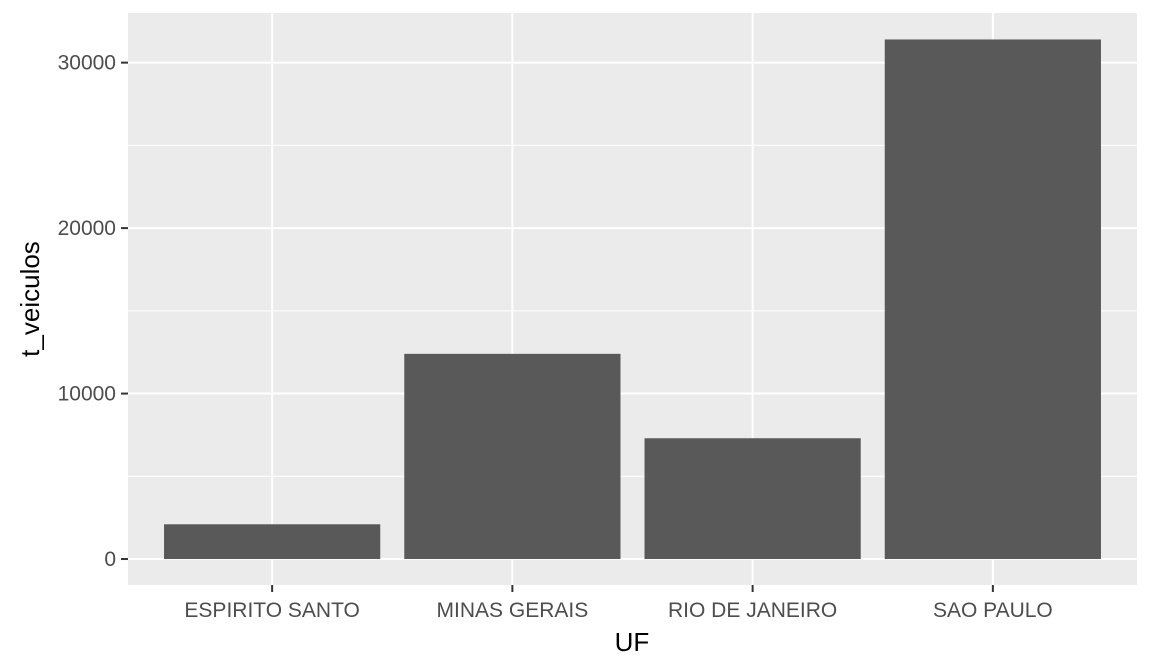  Describe the element at coordinates (752, 499) in the screenshot. I see `bar-rio-de-janeiro` at that location.